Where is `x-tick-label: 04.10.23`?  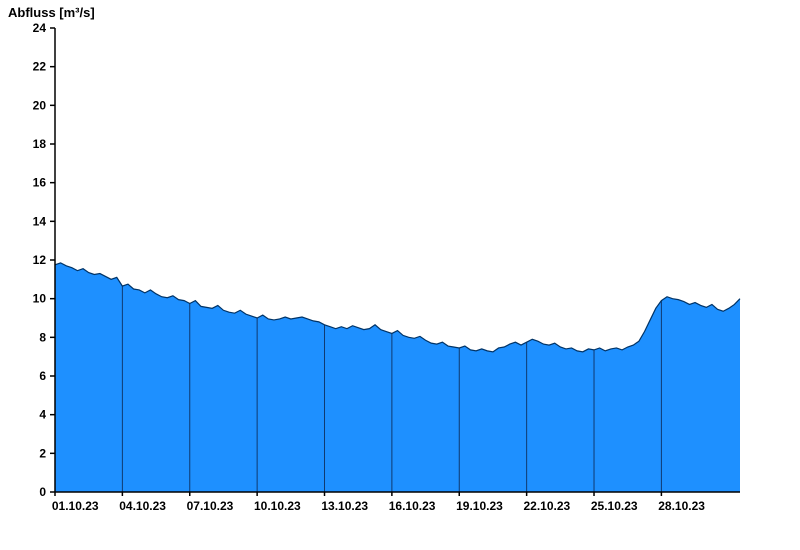 x-tick-label: 04.10.23 is located at coordinates (142, 506).